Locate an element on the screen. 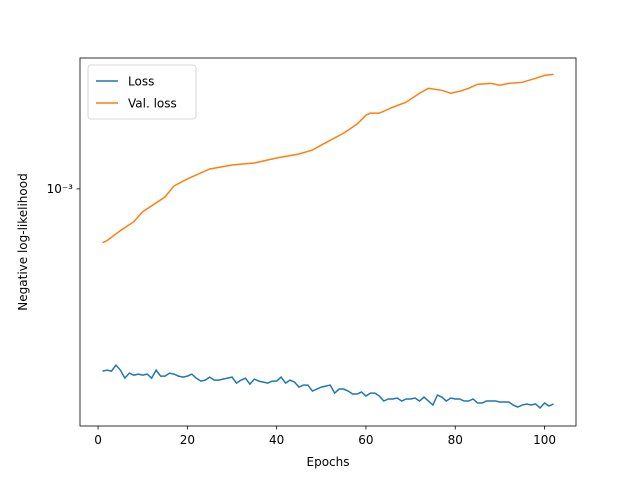  y-axis-label: Negative log-likelihood is located at coordinates (23, 241).